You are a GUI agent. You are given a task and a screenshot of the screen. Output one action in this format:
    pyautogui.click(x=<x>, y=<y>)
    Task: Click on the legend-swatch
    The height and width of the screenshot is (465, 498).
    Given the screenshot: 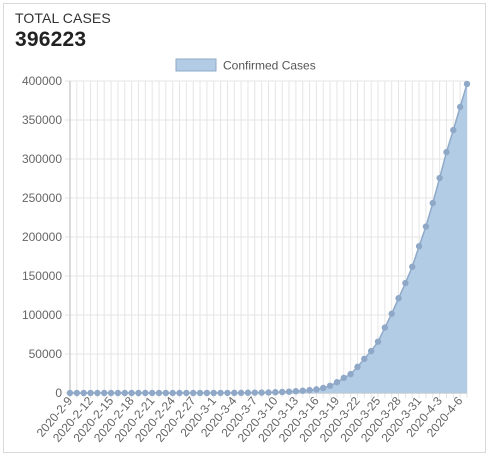 What is the action you would take?
    pyautogui.click(x=196, y=65)
    